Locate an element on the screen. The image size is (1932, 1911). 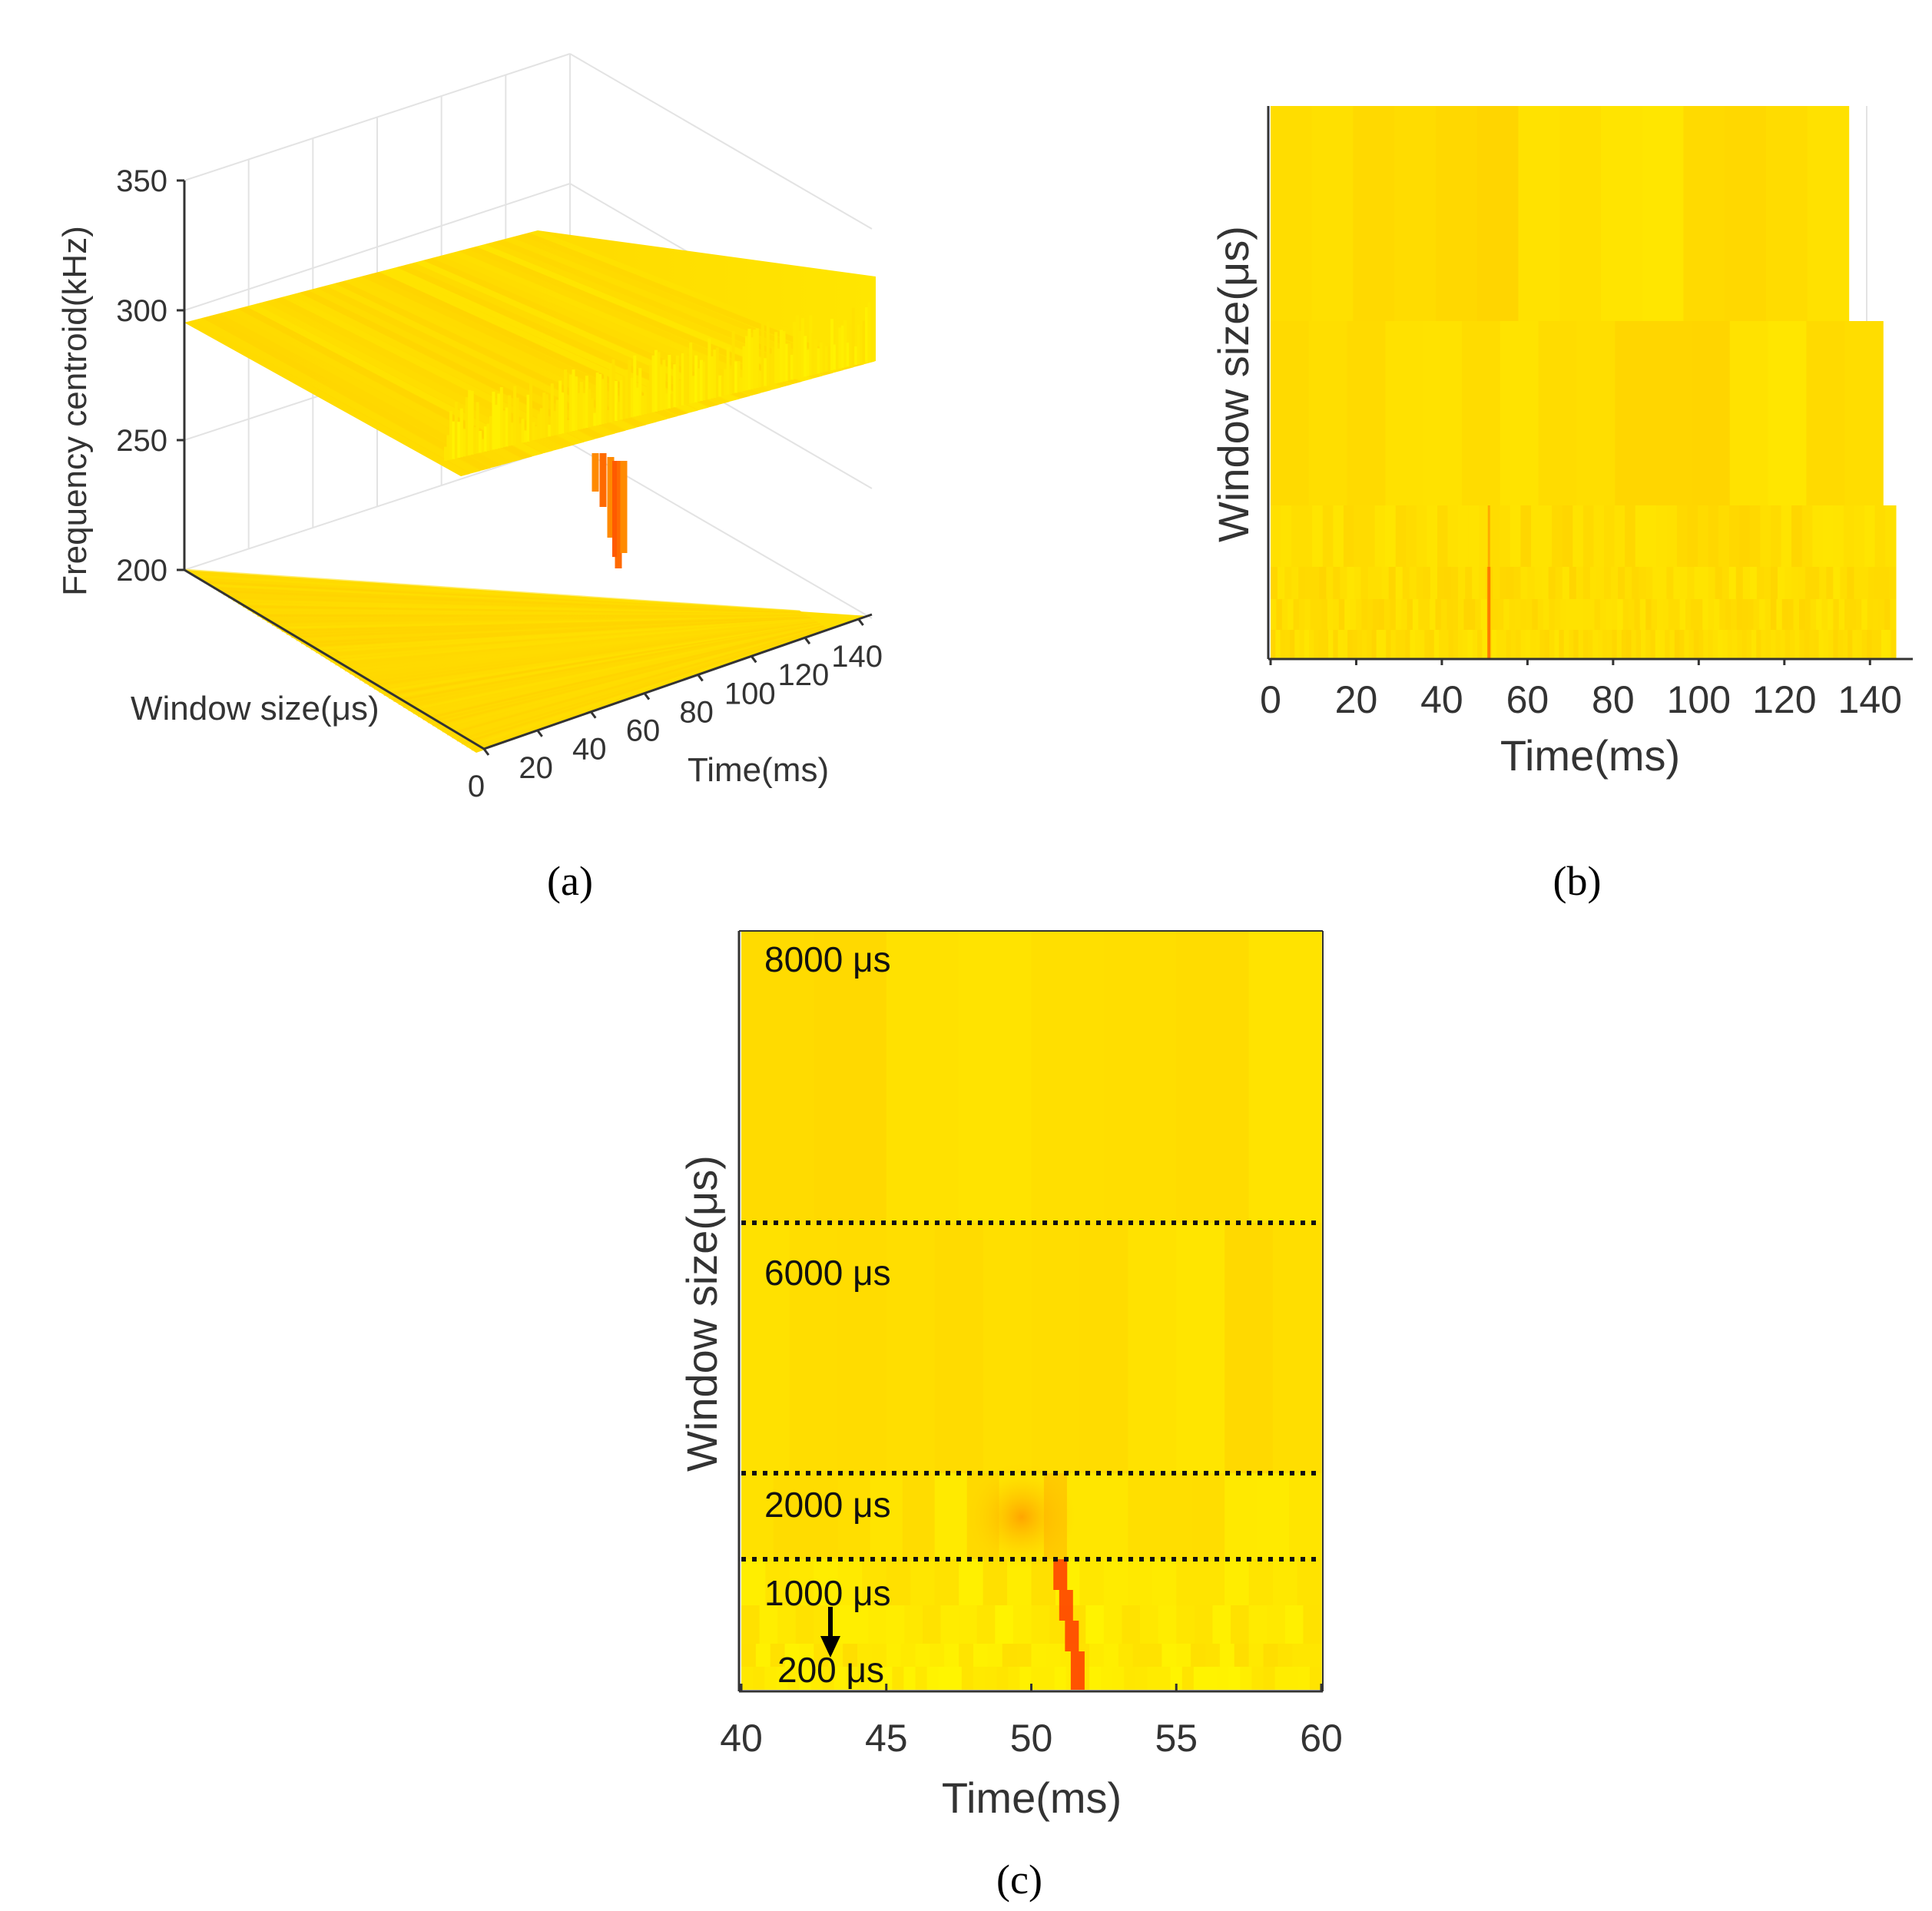
x-tick-label: 80 is located at coordinates (696, 712).